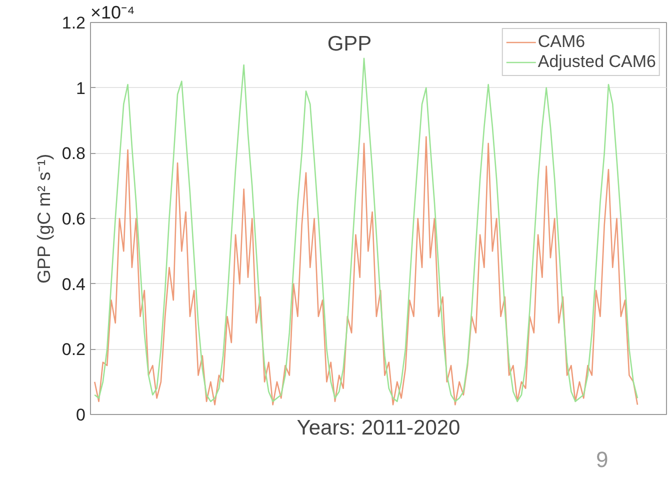  Describe the element at coordinates (74, 23) in the screenshot. I see `y-tick-label: 1.2` at that location.